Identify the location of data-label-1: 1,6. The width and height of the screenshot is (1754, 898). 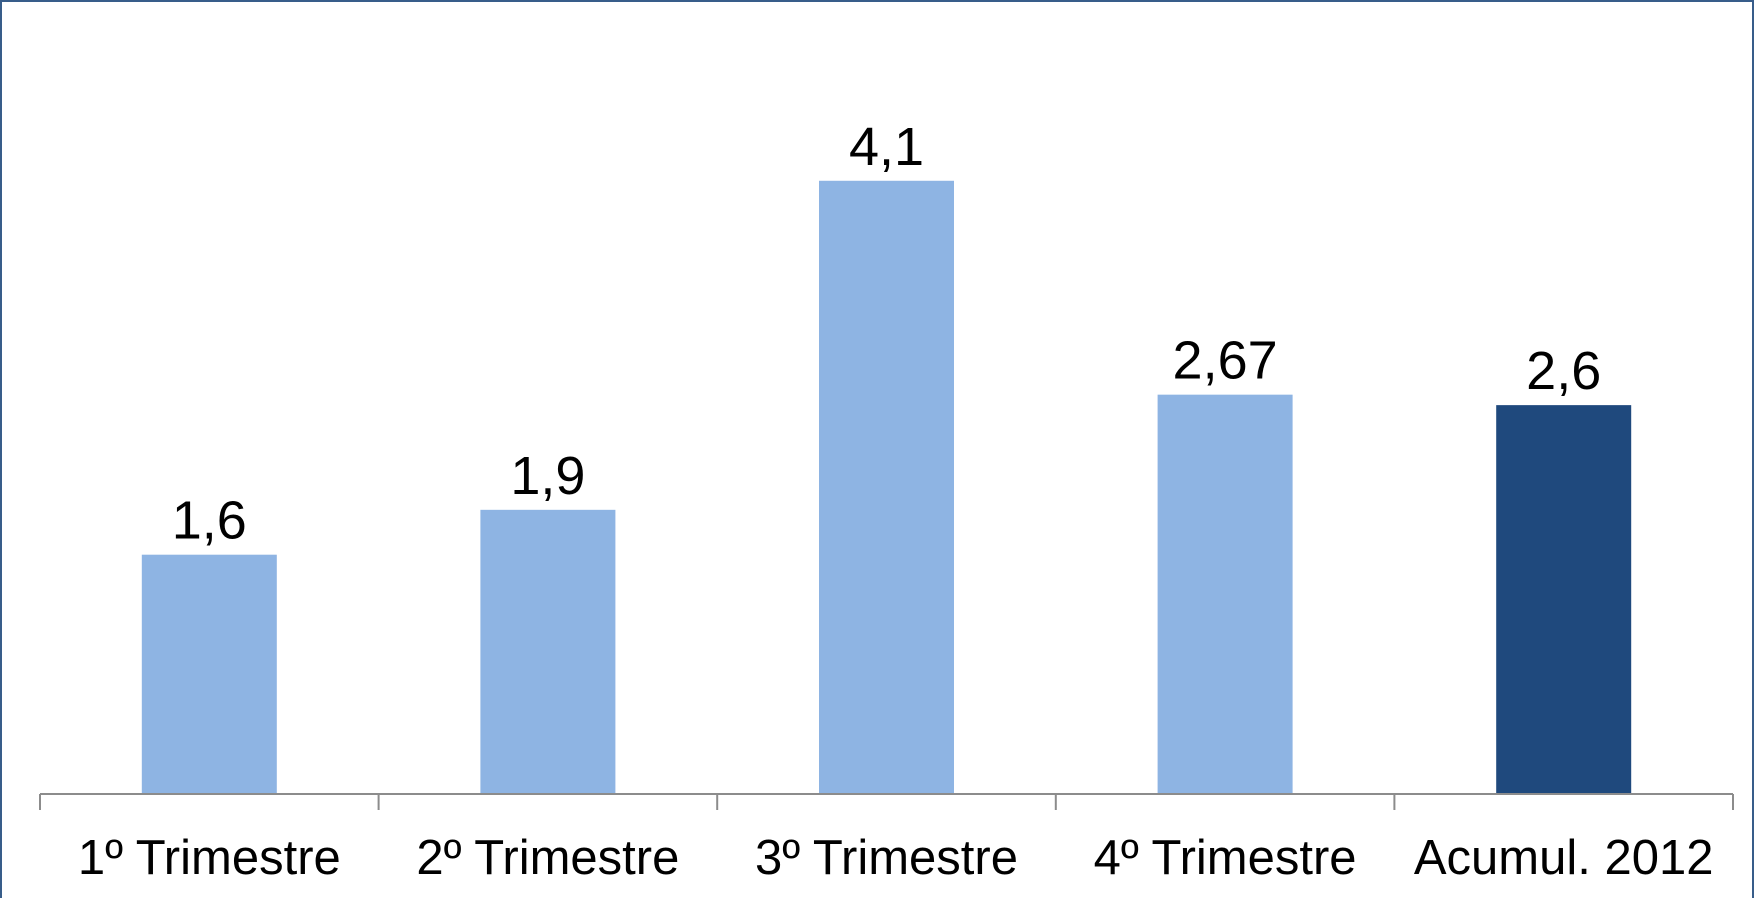
(209, 521).